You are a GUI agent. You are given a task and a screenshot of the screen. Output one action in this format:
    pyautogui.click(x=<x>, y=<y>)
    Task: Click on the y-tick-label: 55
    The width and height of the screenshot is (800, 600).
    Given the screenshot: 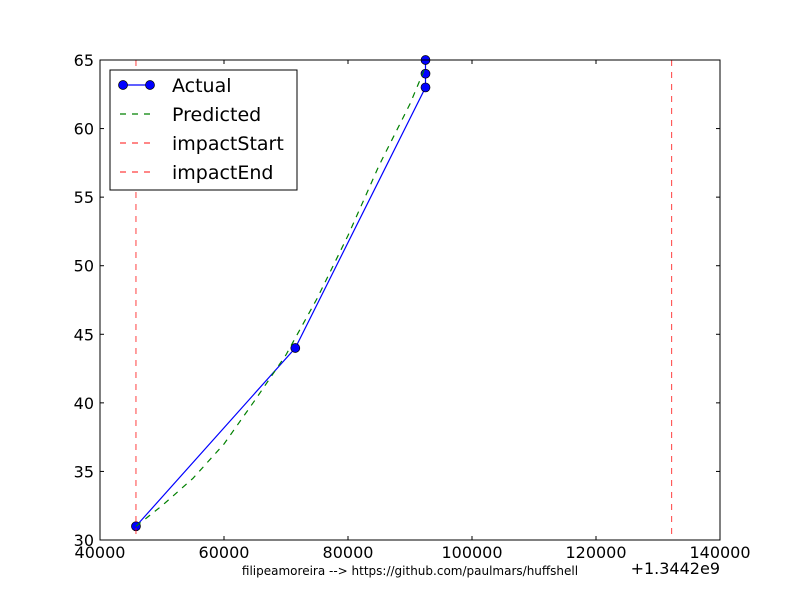 What is the action you would take?
    pyautogui.click(x=84, y=197)
    